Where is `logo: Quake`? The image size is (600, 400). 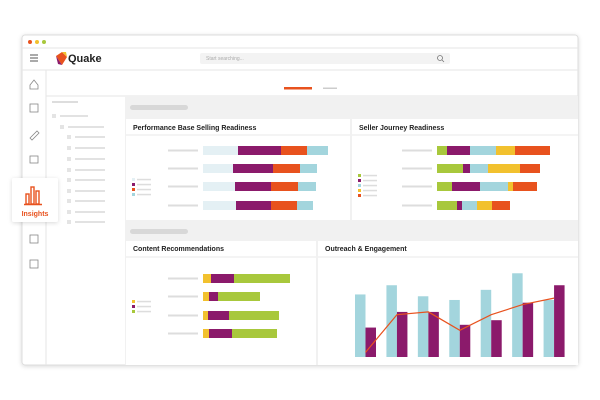 logo: Quake is located at coordinates (79, 58).